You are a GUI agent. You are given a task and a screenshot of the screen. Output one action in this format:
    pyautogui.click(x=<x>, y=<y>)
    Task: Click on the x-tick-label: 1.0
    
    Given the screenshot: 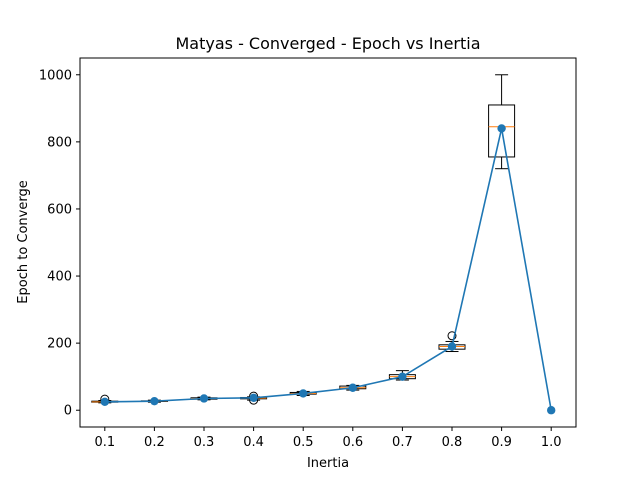 What is the action you would take?
    pyautogui.click(x=551, y=442)
    